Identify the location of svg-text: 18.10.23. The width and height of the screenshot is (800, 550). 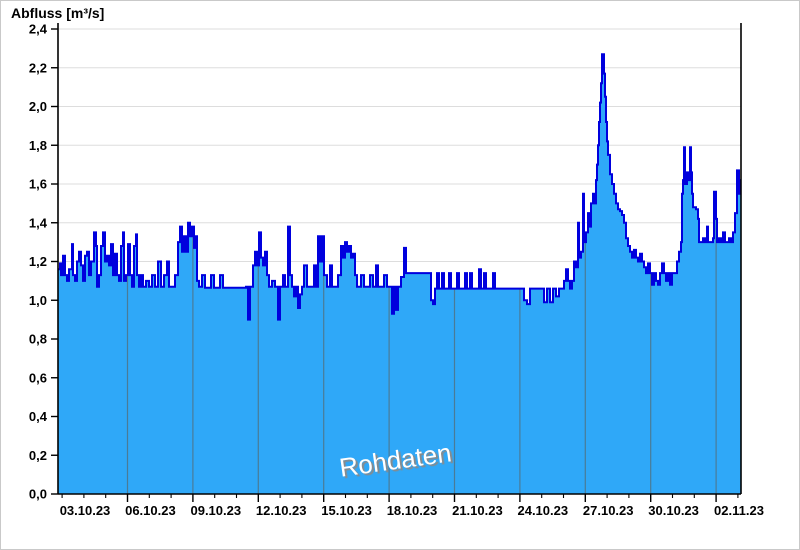
(412, 510).